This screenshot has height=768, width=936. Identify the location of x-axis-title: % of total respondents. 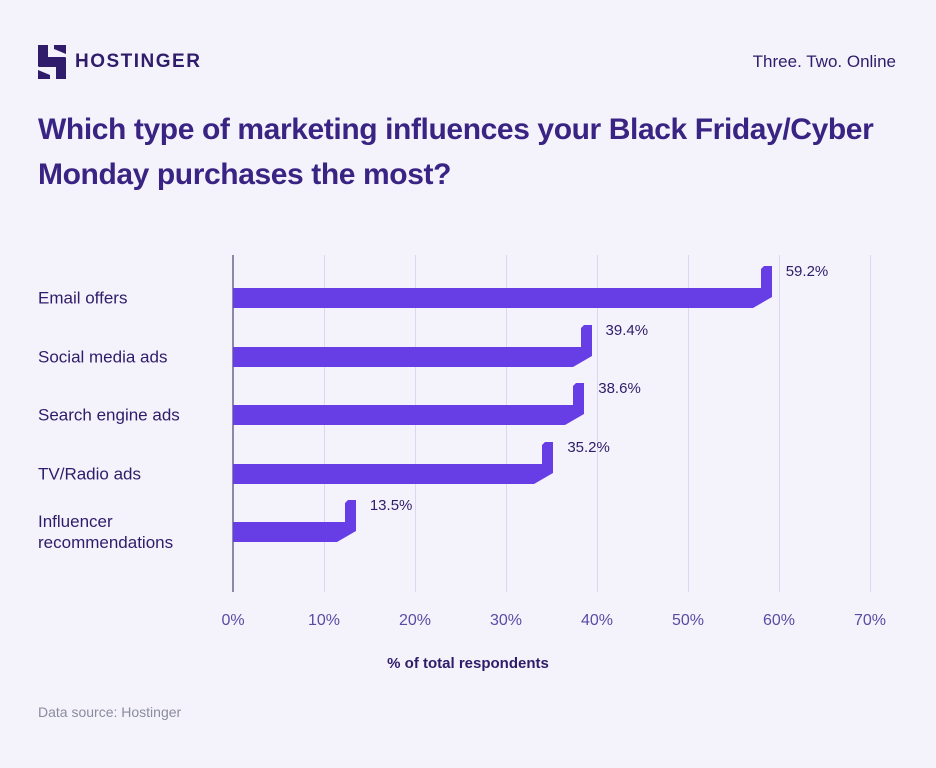
(468, 663).